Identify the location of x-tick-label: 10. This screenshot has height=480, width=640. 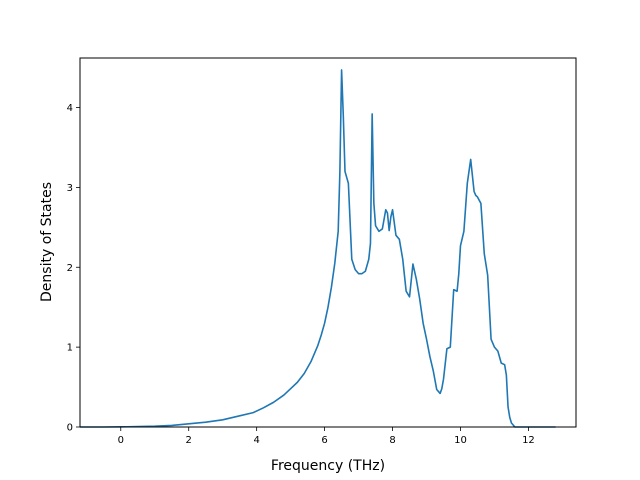
(460, 440).